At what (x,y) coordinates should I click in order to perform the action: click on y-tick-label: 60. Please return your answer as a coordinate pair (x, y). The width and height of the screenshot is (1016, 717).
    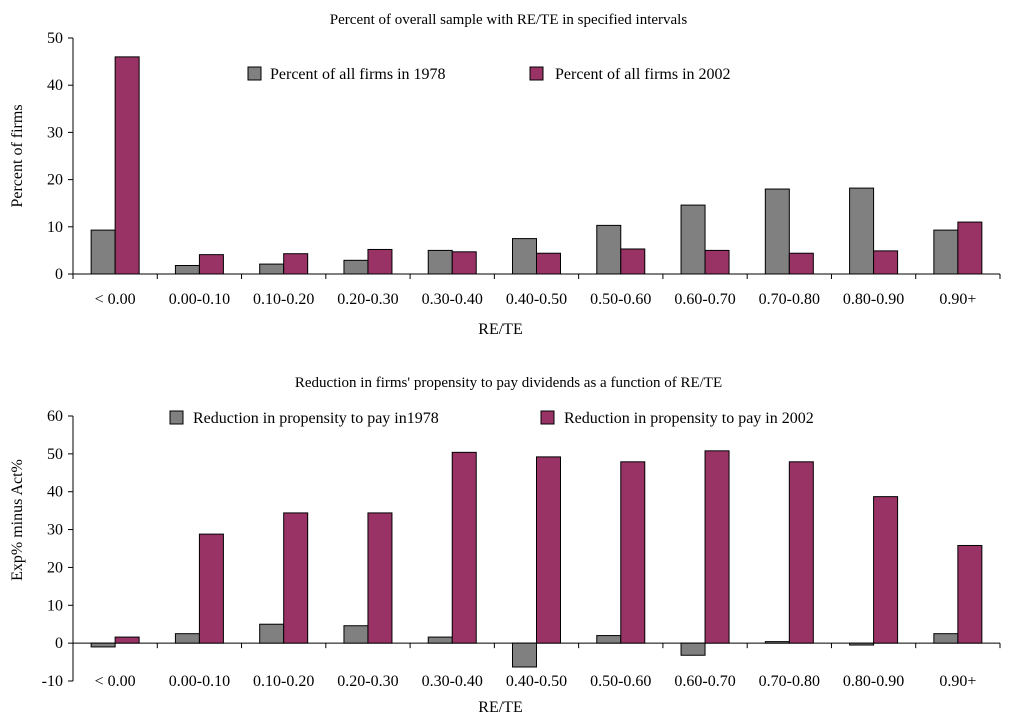
    Looking at the image, I should click on (55, 416).